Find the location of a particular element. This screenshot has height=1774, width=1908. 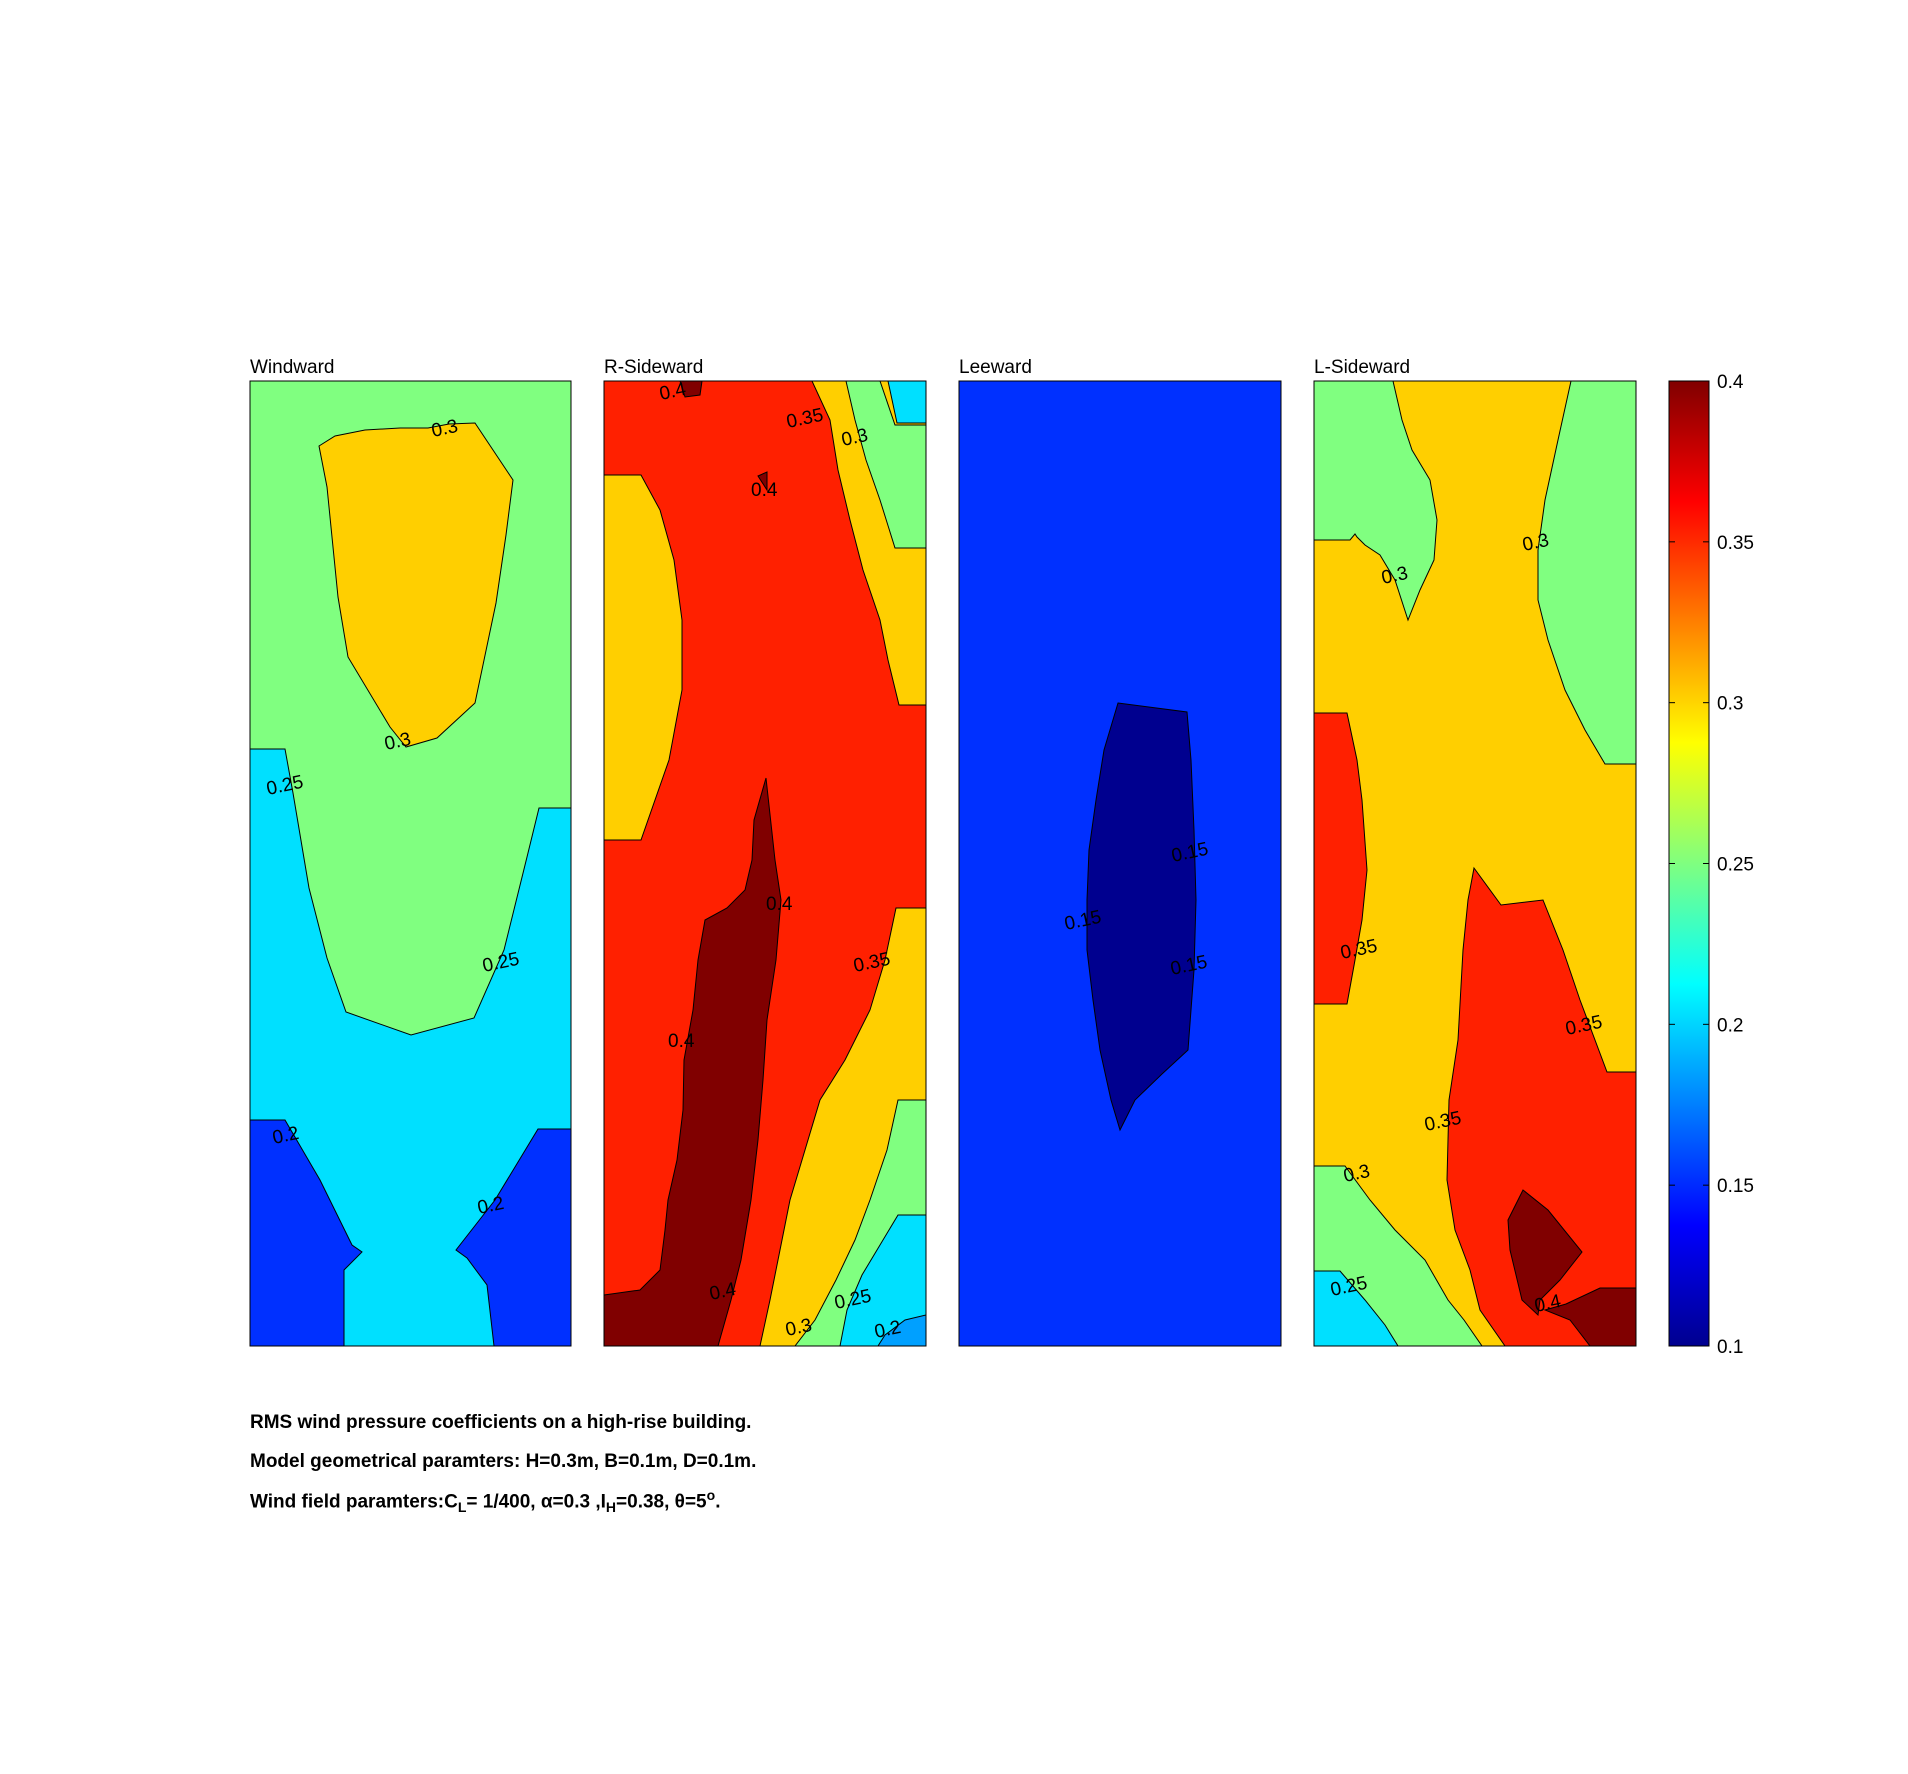

colorbar-tick-label: 0.15 is located at coordinates (1735, 1186).